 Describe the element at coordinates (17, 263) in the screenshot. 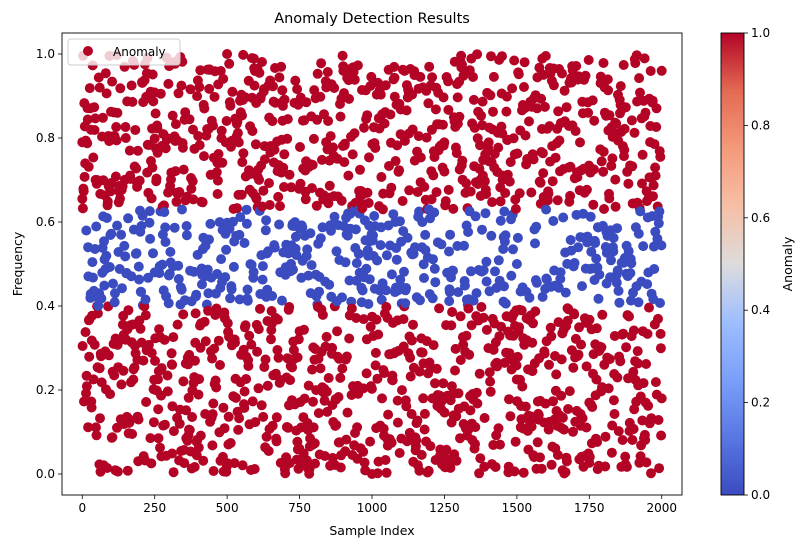

I see `y-axis-label: Frequency` at that location.